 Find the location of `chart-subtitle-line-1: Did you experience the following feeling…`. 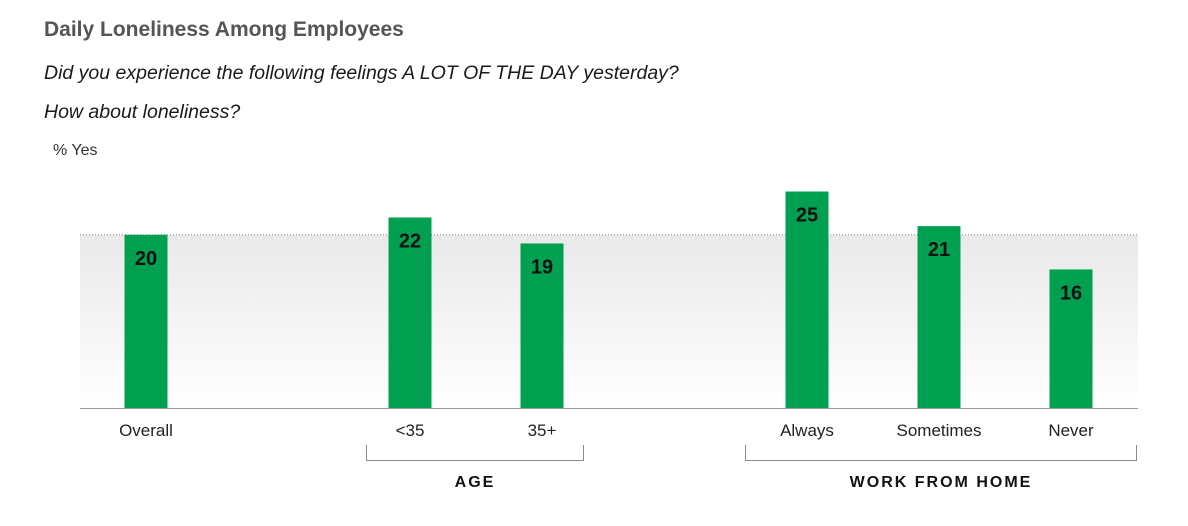

chart-subtitle-line-1: Did you experience the following feeling… is located at coordinates (361, 73).